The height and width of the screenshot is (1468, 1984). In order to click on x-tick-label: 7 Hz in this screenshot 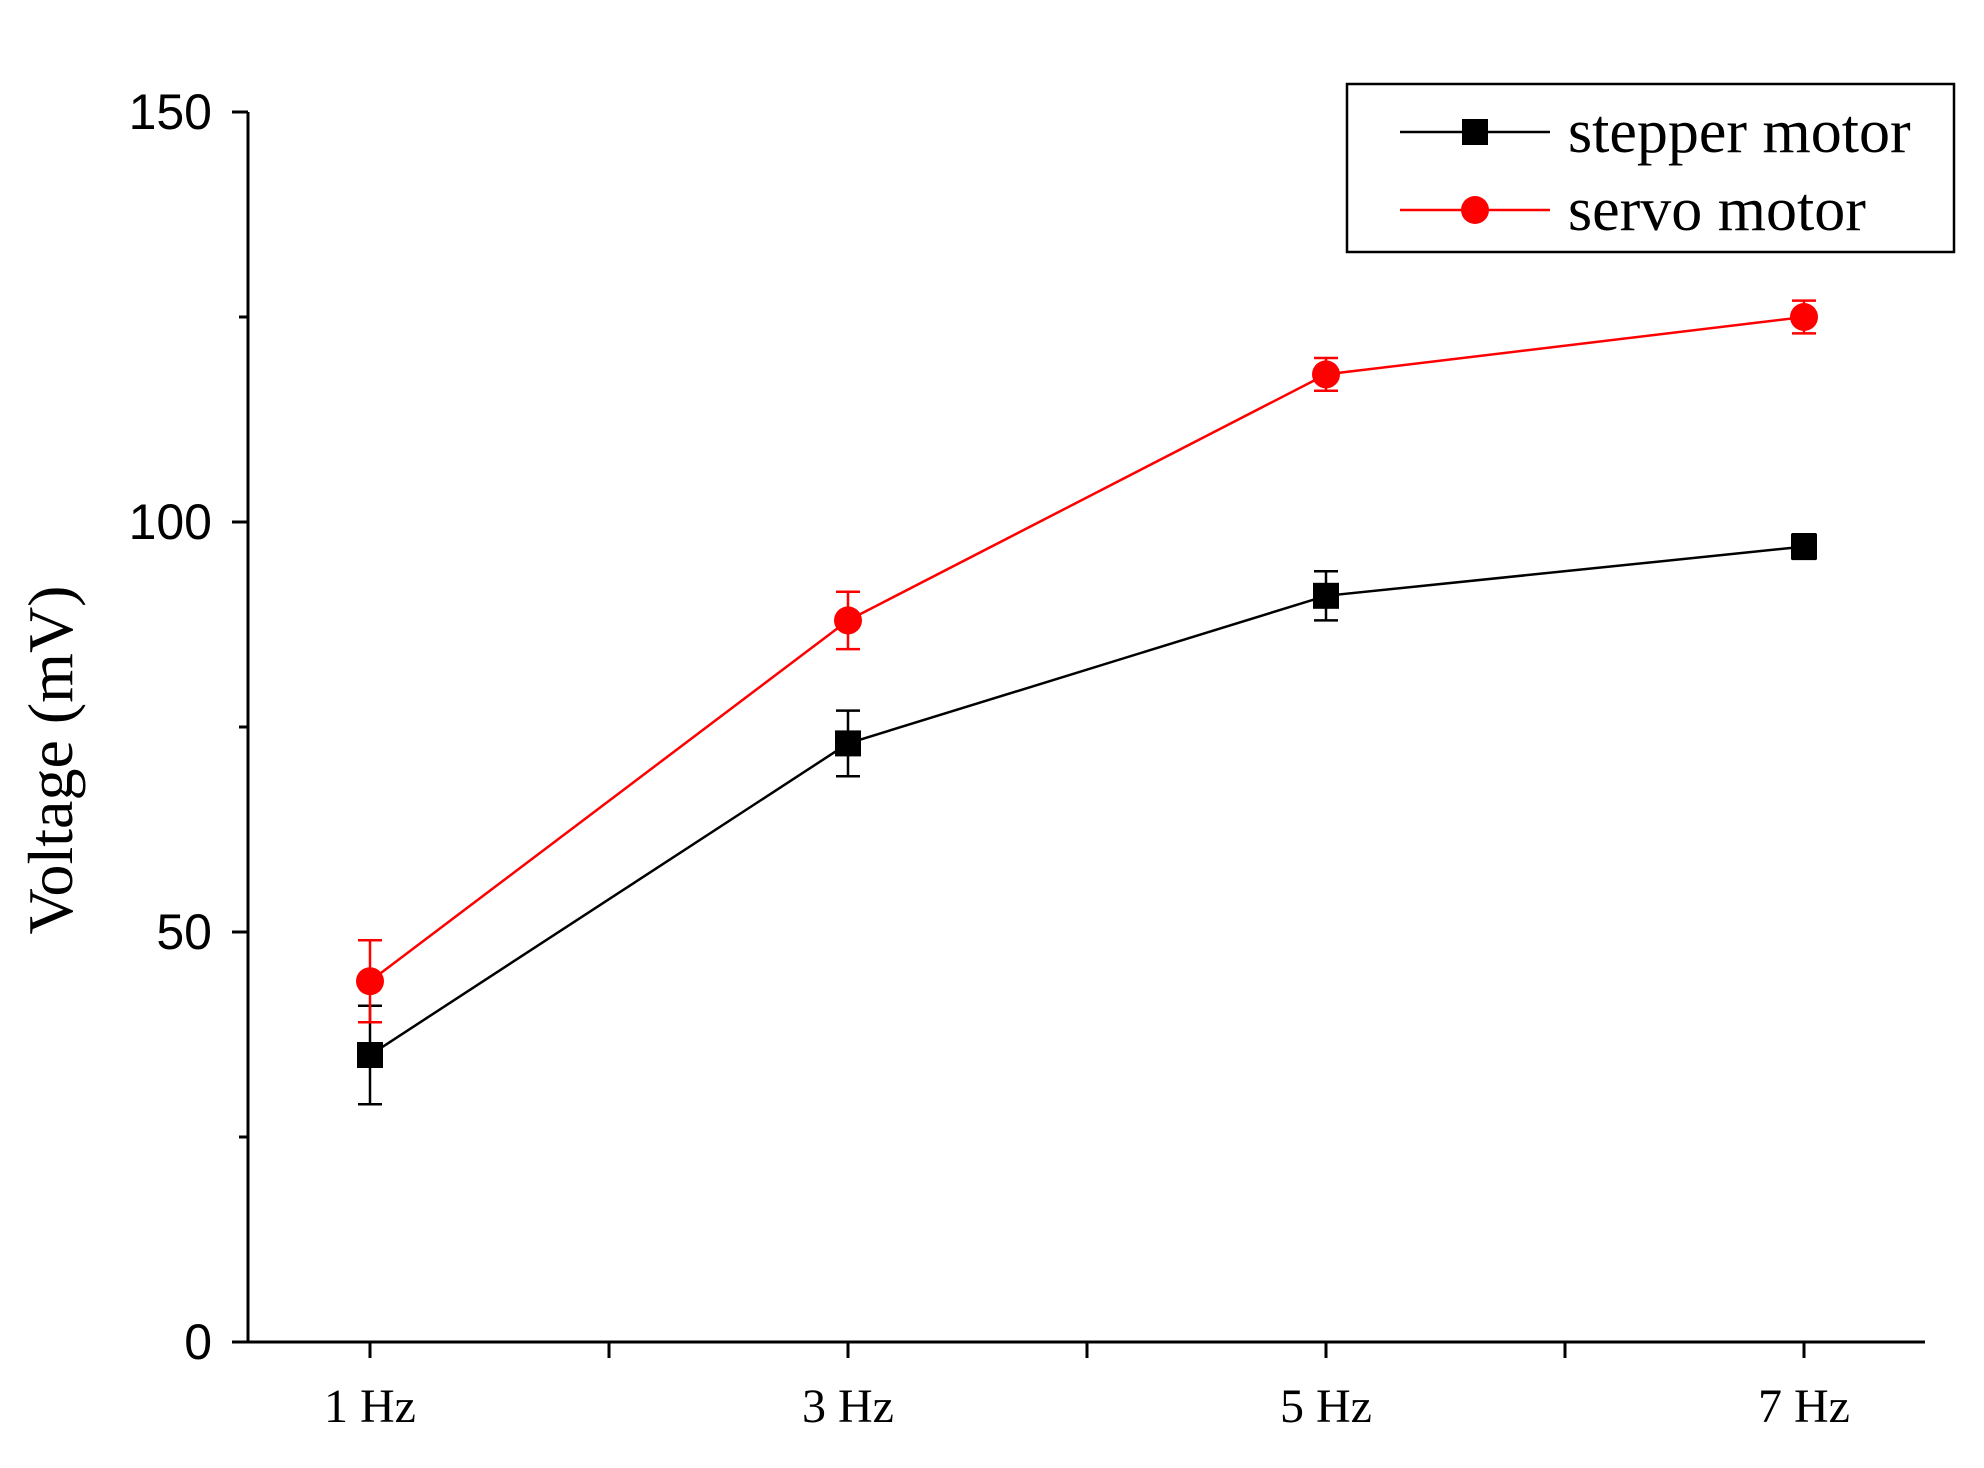, I will do `click(1804, 1406)`.